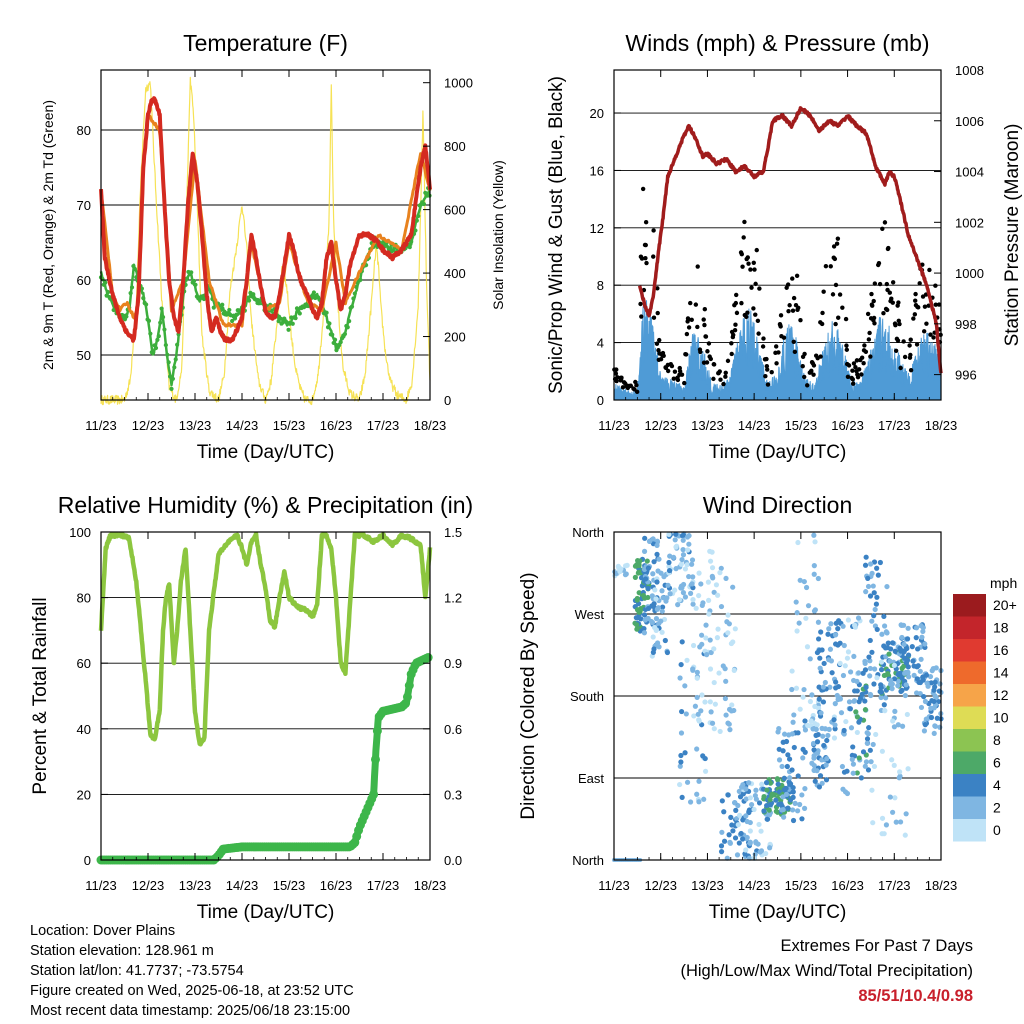 This screenshot has width=1024, height=1024. I want to click on x-tick-label: 16/23, so click(847, 425).